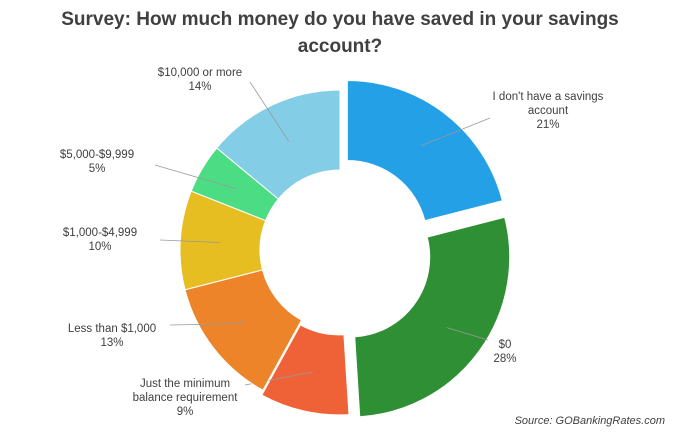 Image resolution: width=677 pixels, height=437 pixels. What do you see at coordinates (505, 352) in the screenshot?
I see `slice-label: $0 28%` at bounding box center [505, 352].